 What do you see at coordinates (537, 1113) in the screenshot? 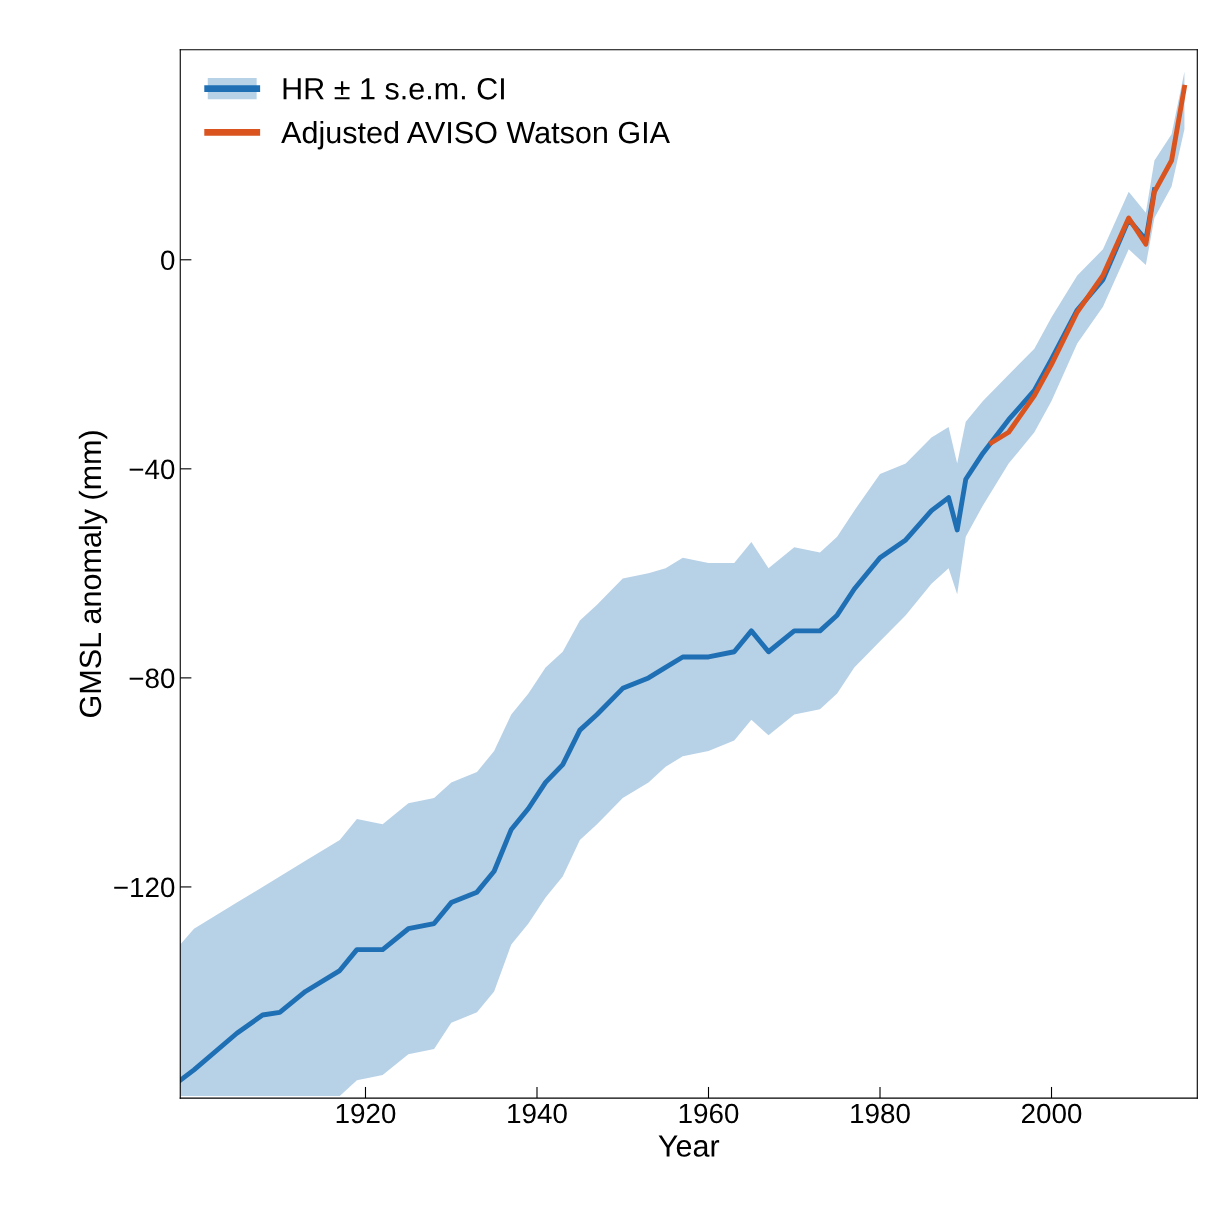
I see `x-tick-label: 1940` at bounding box center [537, 1113].